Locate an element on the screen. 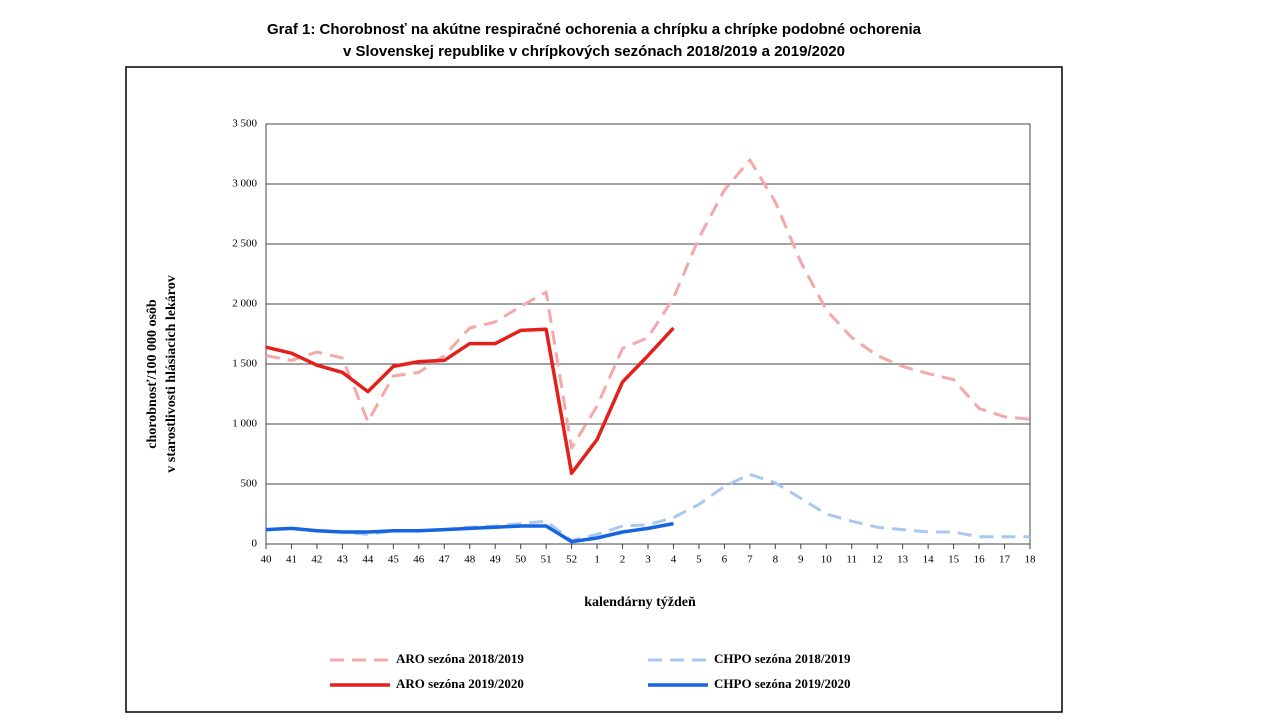 This screenshot has height=720, width=1280. x-tick-label: 41 is located at coordinates (291, 560).